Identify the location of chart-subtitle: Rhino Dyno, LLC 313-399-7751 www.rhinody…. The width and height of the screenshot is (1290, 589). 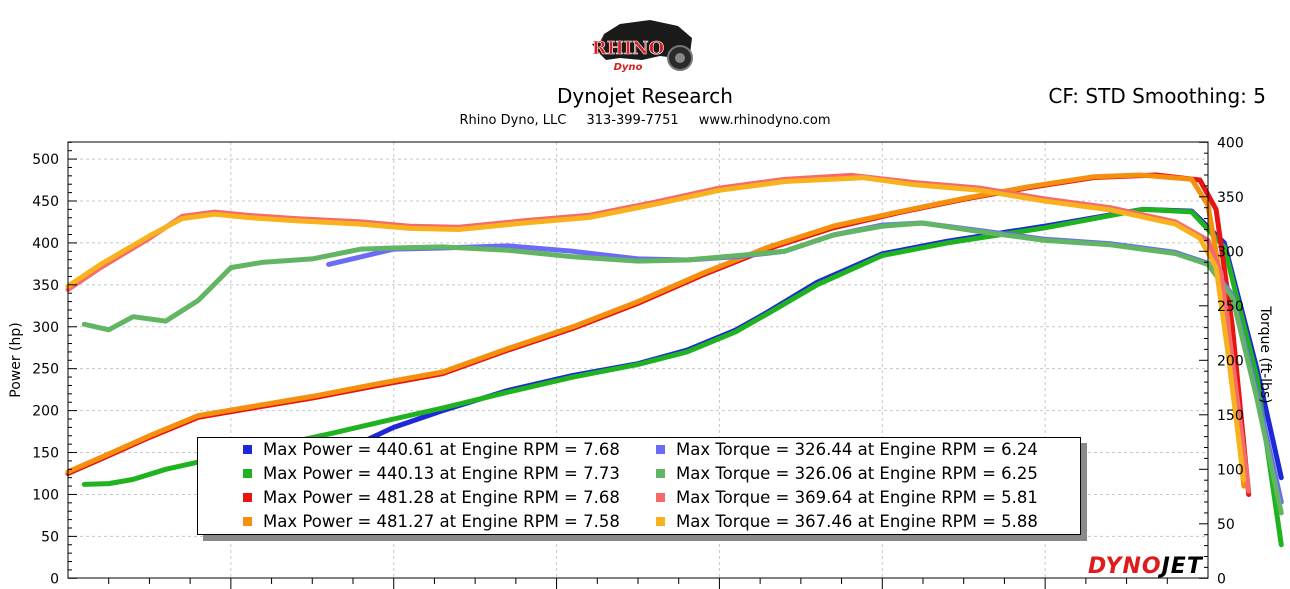
(645, 120).